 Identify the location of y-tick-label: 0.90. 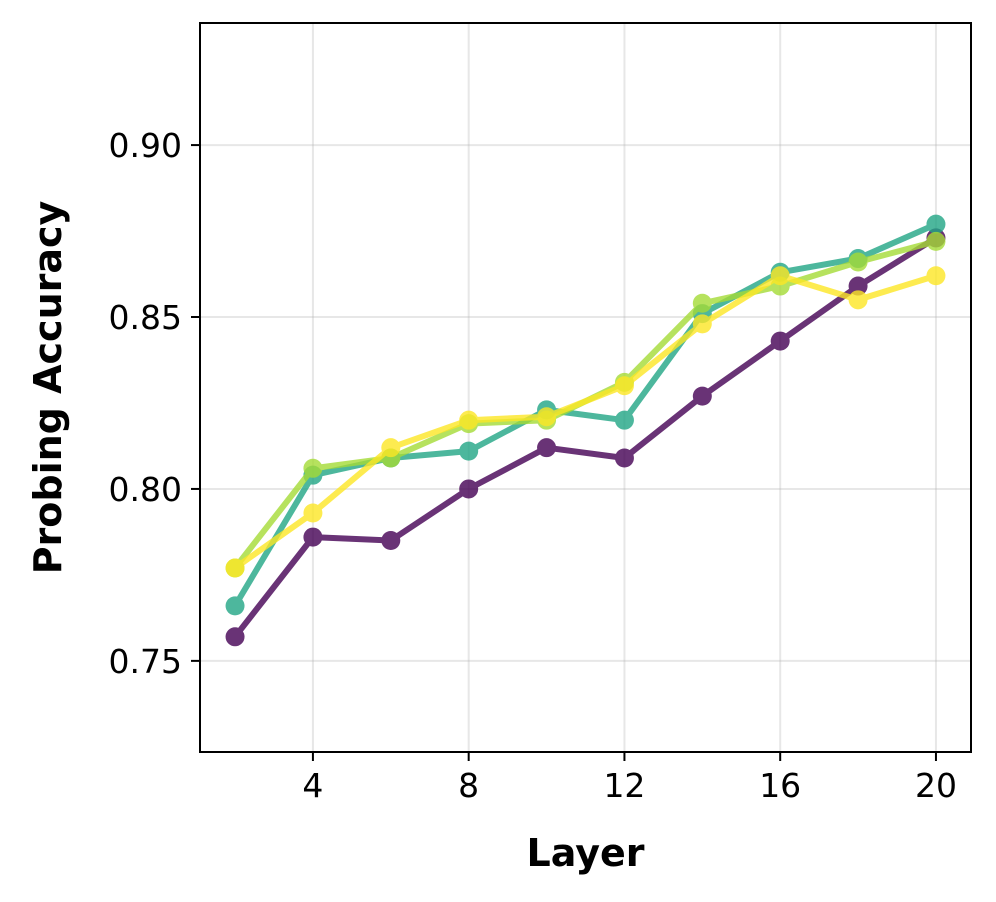
(145, 145).